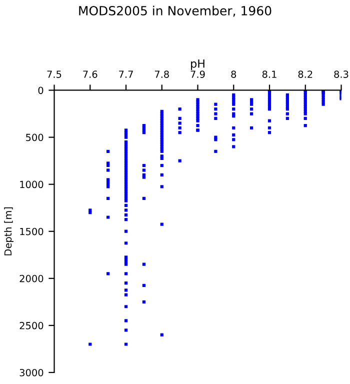 Image resolution: width=350 pixels, height=384 pixels. I want to click on y-tick-label: 1000, so click(32, 184).